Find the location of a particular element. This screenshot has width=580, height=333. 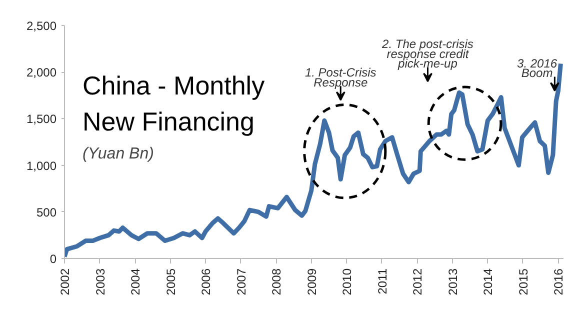

y-tick-label: 2,000 is located at coordinates (41, 73).